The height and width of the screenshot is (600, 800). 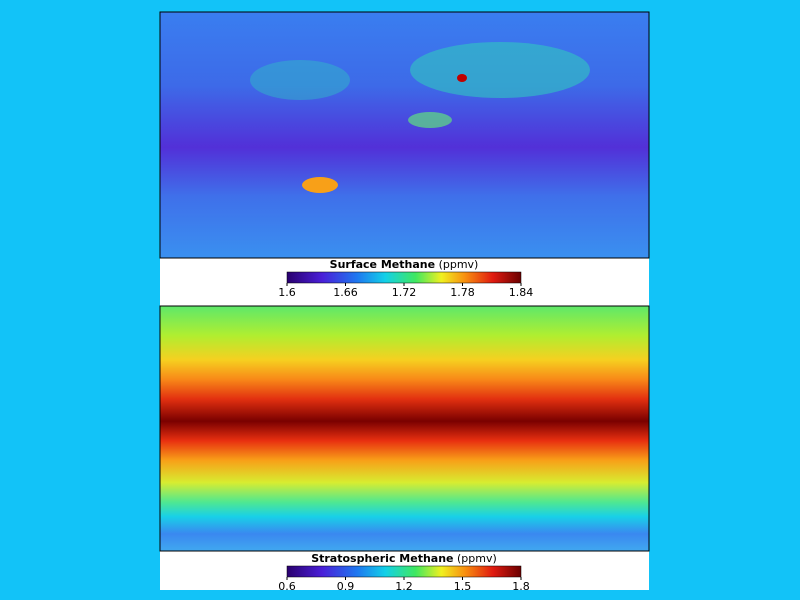 I want to click on tick-label: 1.66, so click(x=345, y=292).